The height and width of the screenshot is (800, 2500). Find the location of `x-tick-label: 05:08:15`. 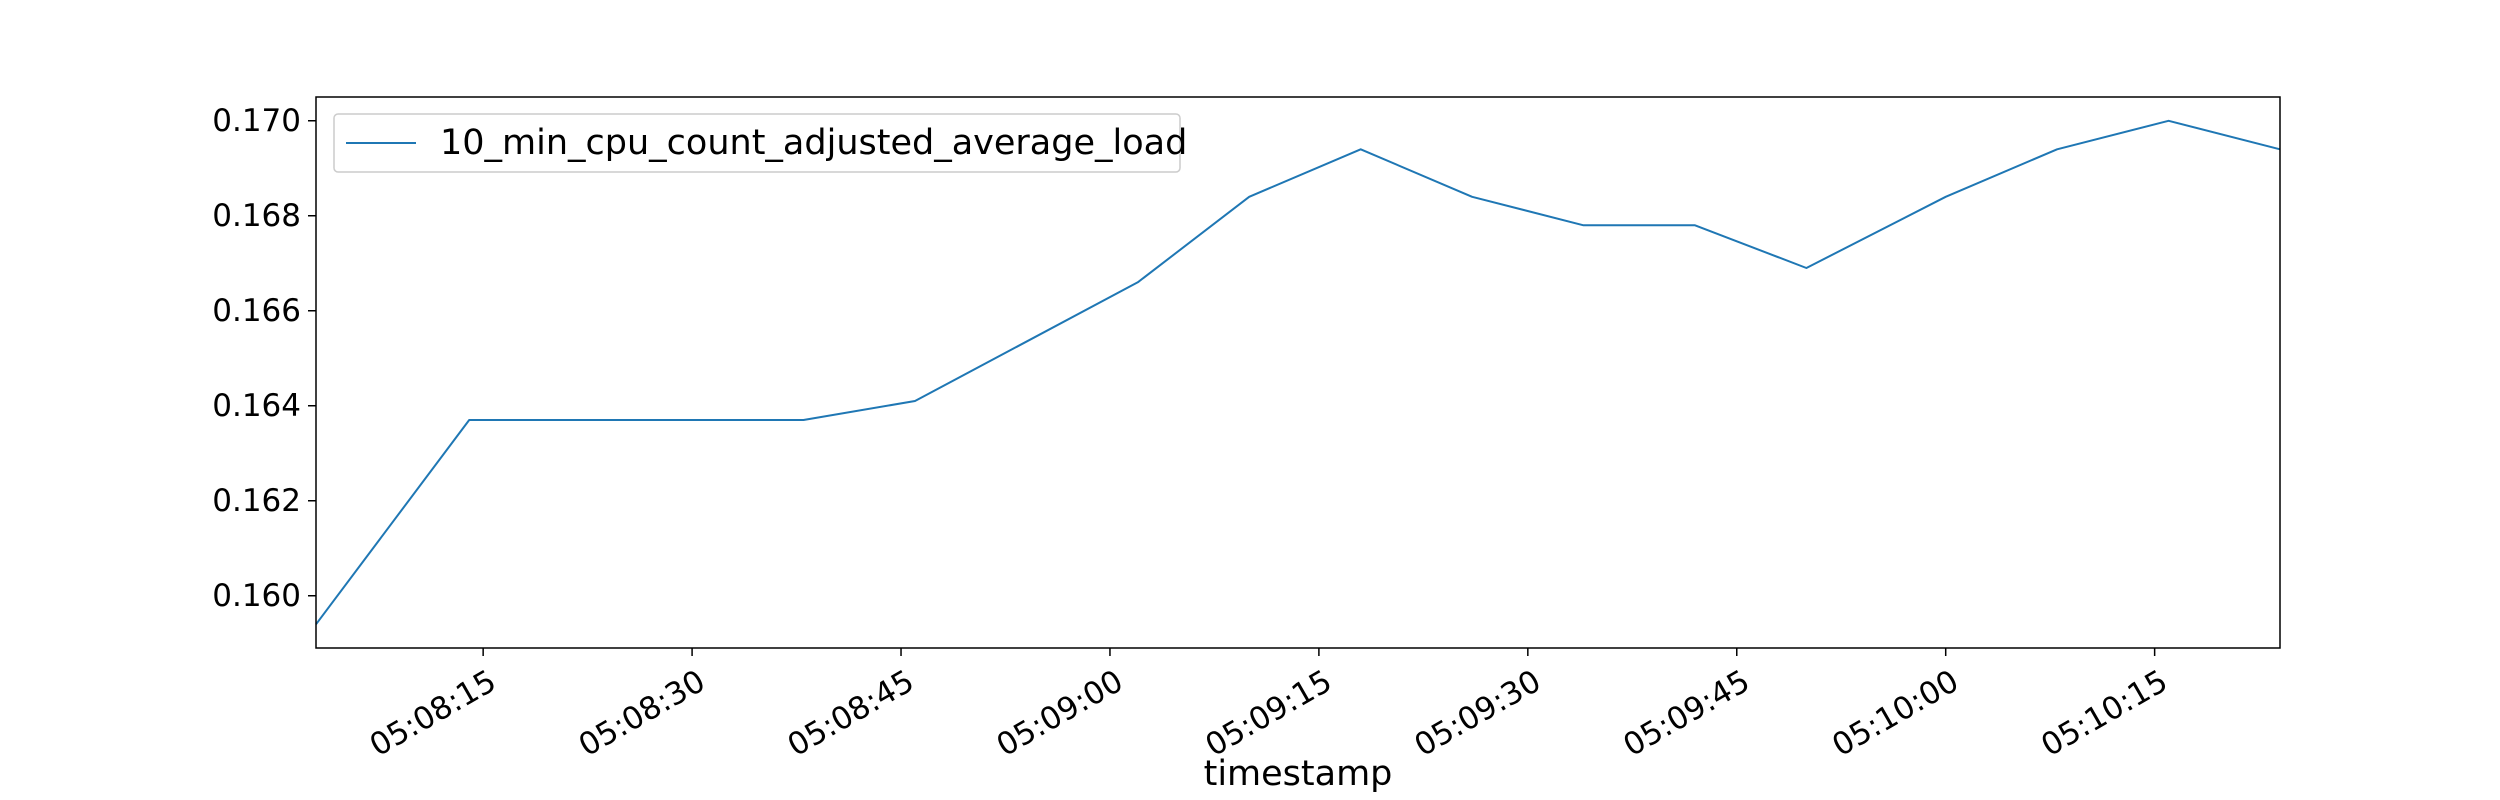

x-tick-label: 05:08:15 is located at coordinates (433, 713).